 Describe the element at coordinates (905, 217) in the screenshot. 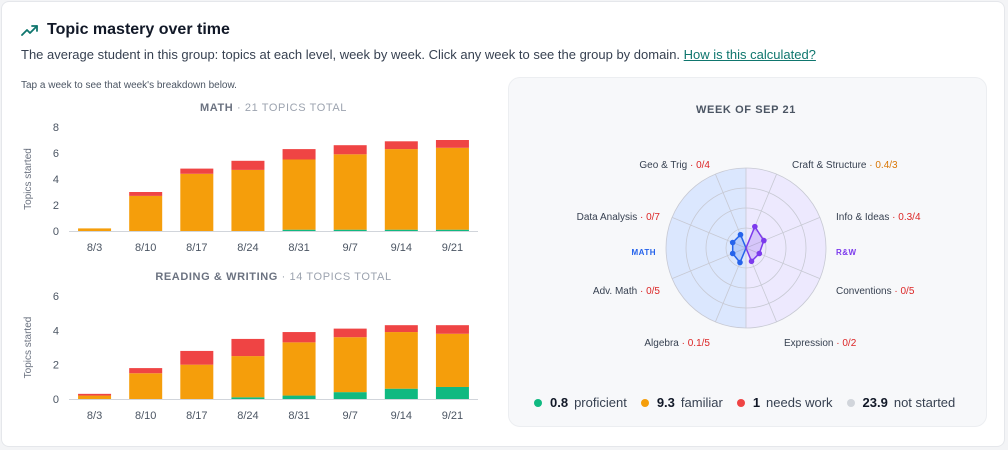

I see `domain-score: · 0.3/4` at that location.